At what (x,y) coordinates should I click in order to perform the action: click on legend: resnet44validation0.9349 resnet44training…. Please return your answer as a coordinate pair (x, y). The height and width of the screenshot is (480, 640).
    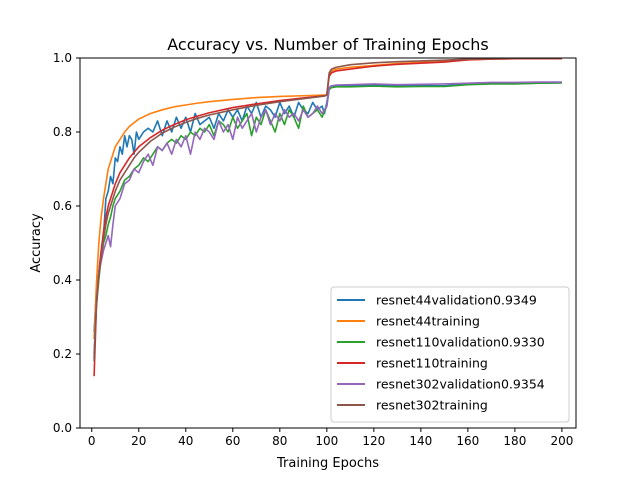
    Looking at the image, I should click on (450, 354).